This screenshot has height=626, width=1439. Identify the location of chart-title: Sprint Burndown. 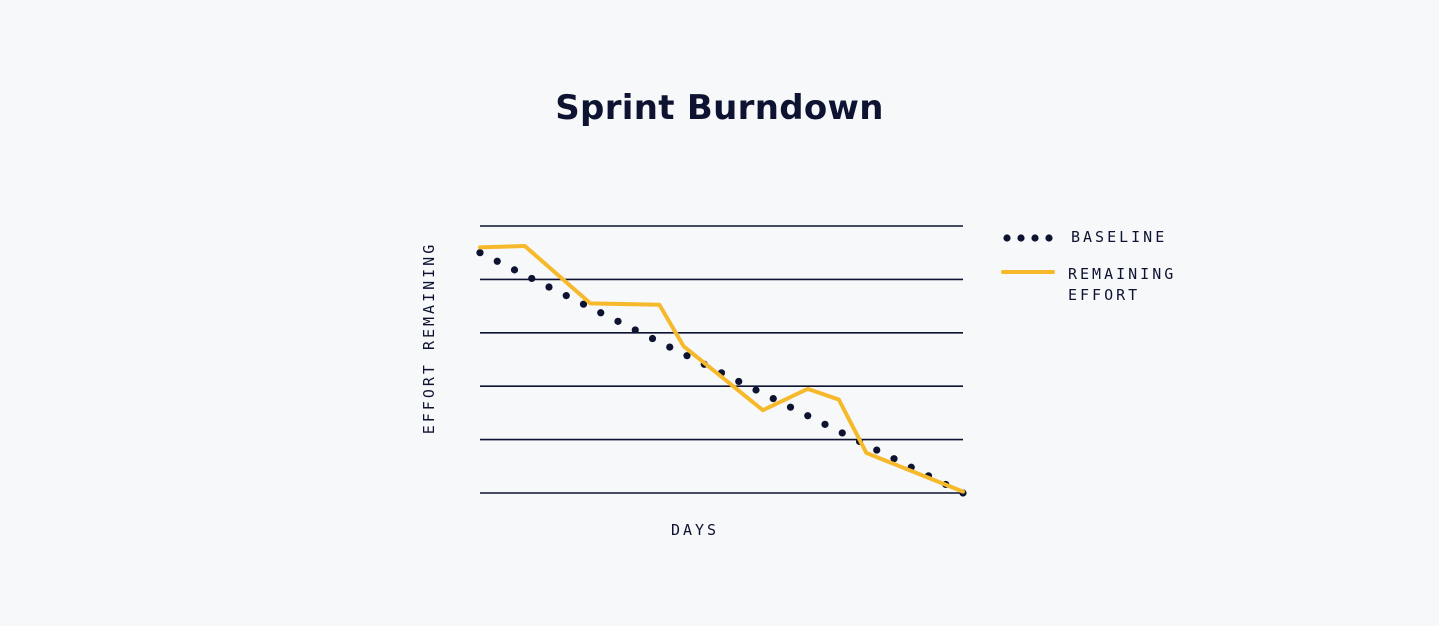
(719, 108).